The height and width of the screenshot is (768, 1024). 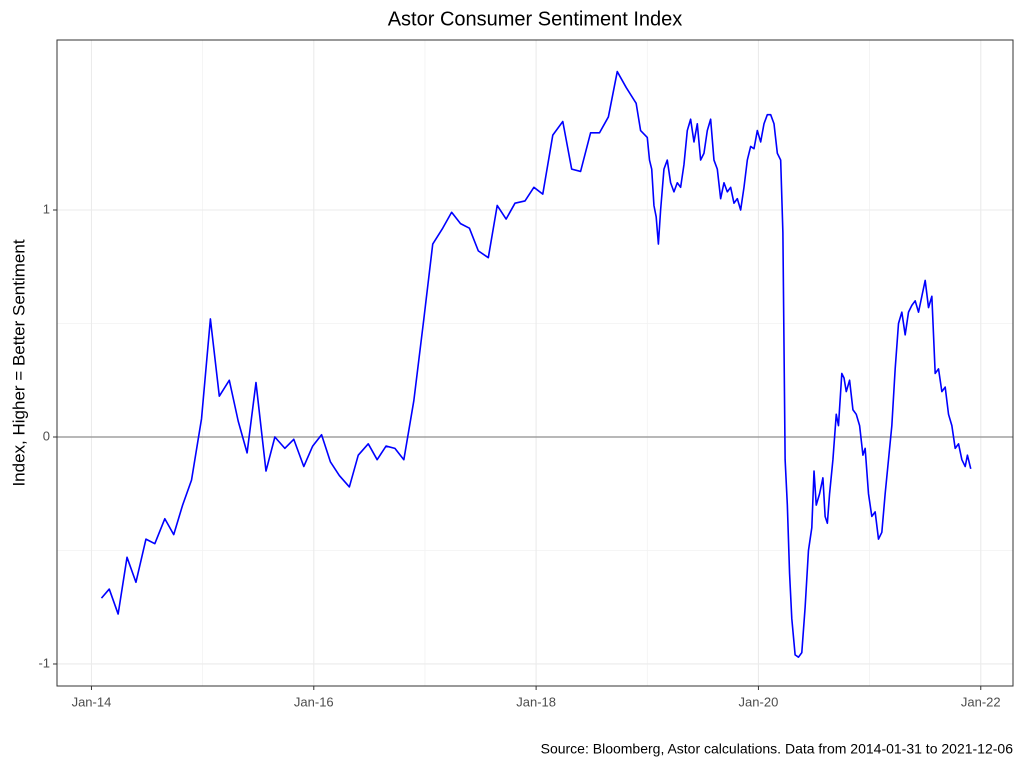 What do you see at coordinates (46, 208) in the screenshot?
I see `y-tick-label: 1` at bounding box center [46, 208].